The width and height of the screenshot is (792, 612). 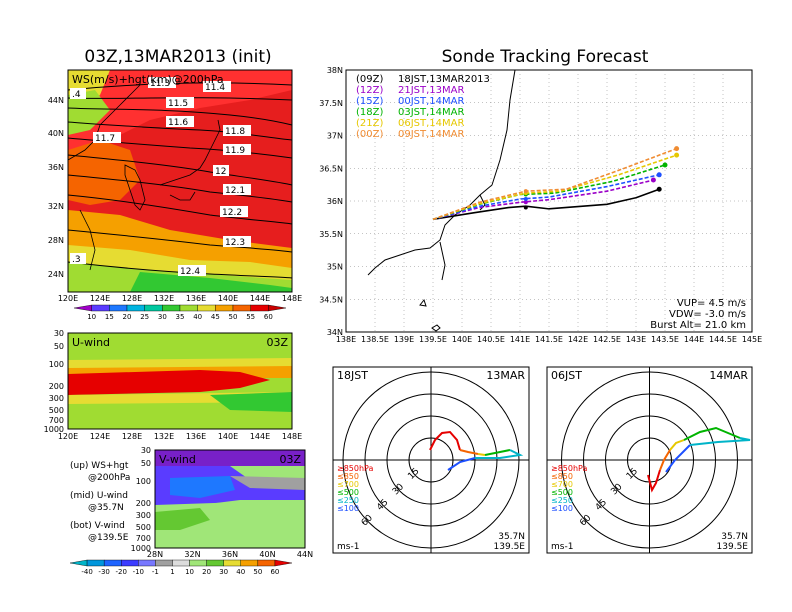 What do you see at coordinates (348, 484) in the screenshot?
I see `hodograph-level-legend: ≤700` at bounding box center [348, 484].